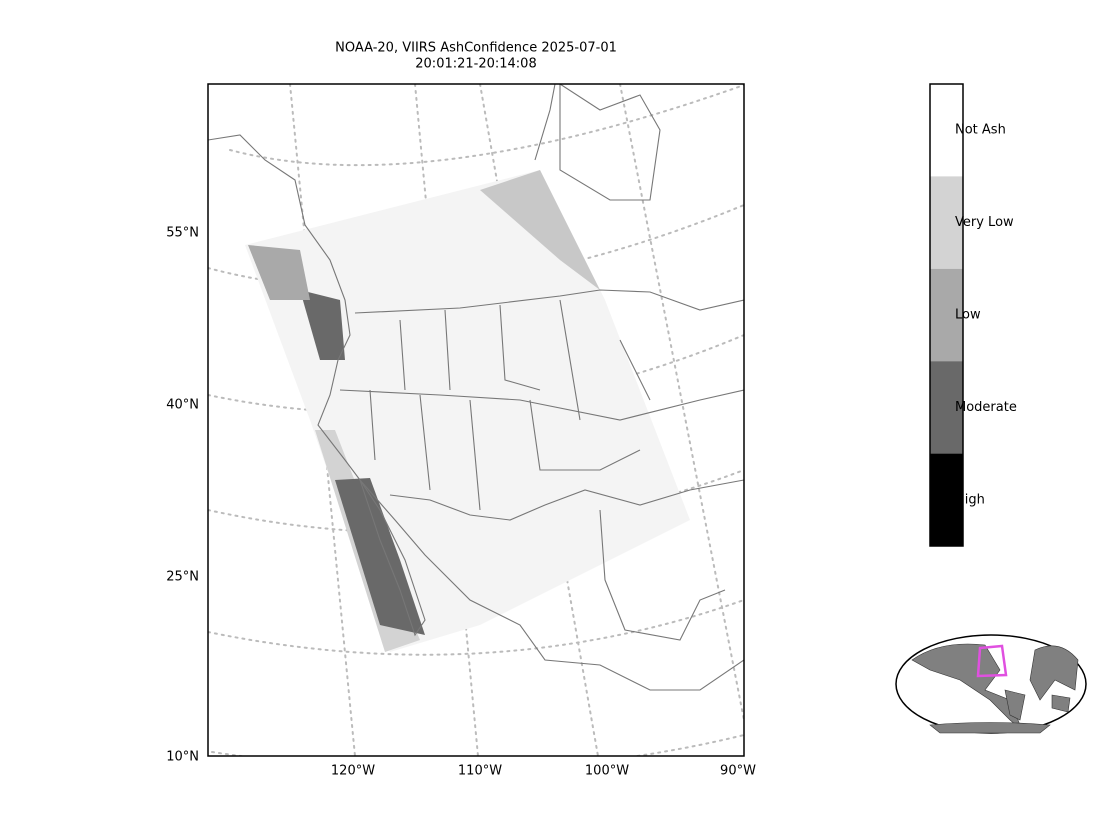  What do you see at coordinates (182, 757) in the screenshot?
I see `lat-label: 10°N` at bounding box center [182, 757].